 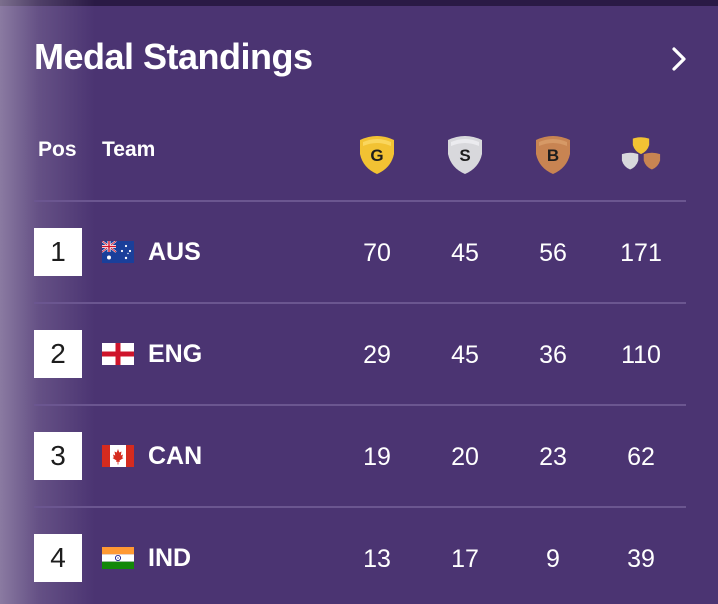 What do you see at coordinates (553, 457) in the screenshot?
I see `bronze-count: 23` at bounding box center [553, 457].